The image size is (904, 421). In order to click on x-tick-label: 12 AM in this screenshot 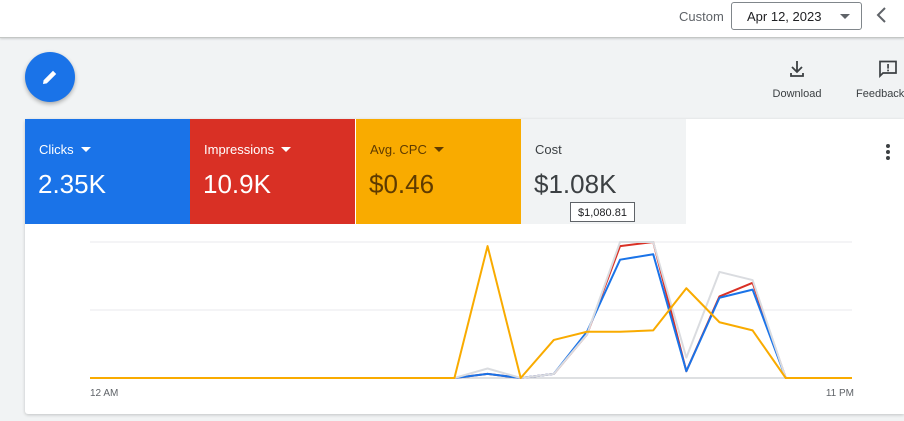, I will do `click(104, 393)`.